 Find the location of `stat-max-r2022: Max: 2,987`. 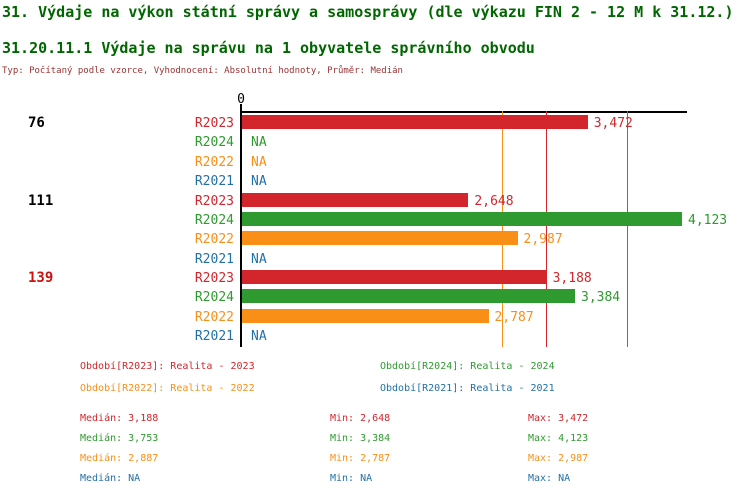

stat-max-r2022: Max: 2,987 is located at coordinates (558, 458).